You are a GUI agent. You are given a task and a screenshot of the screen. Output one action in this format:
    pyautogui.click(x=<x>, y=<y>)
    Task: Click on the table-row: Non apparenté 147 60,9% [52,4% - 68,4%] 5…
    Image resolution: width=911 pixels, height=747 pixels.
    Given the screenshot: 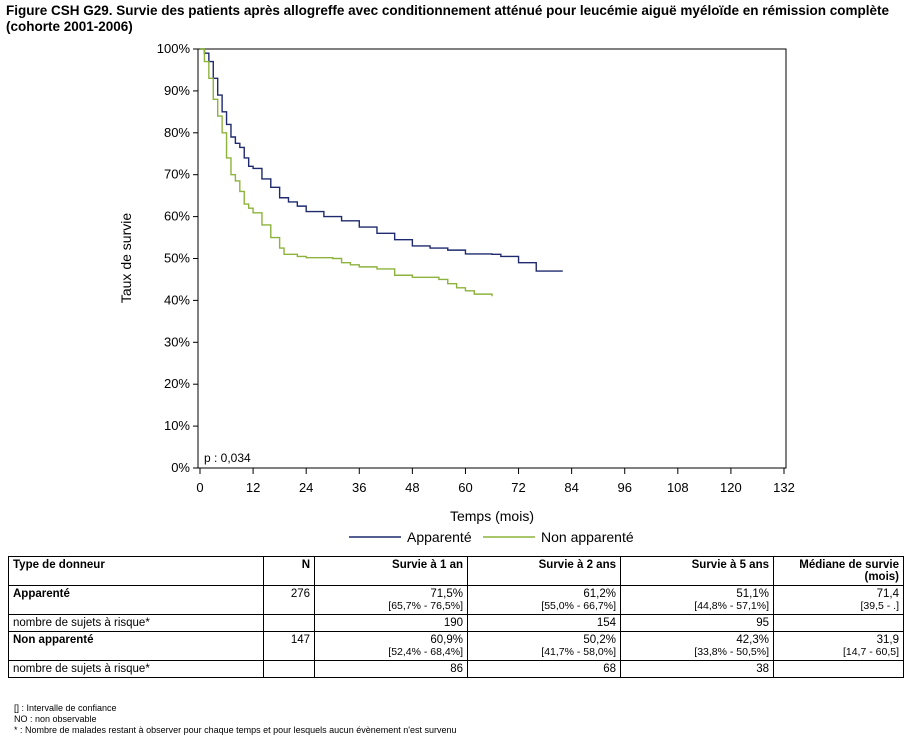 What is the action you would take?
    pyautogui.click(x=456, y=646)
    